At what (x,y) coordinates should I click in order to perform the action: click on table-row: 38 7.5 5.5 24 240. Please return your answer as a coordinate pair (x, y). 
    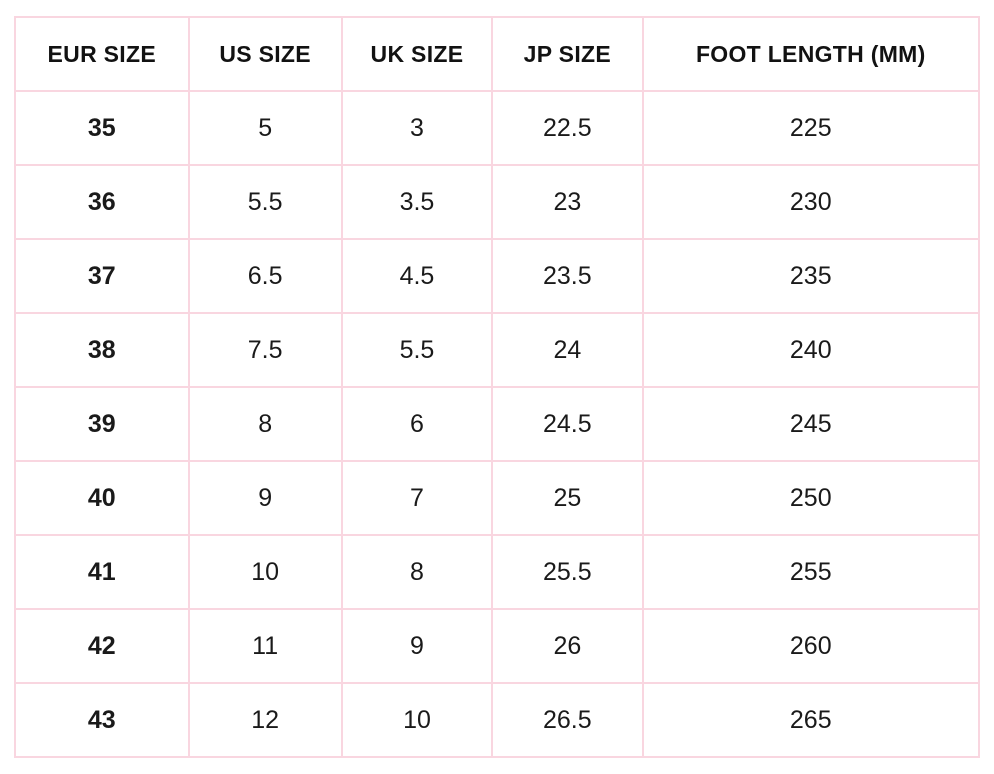
    Looking at the image, I should click on (497, 350).